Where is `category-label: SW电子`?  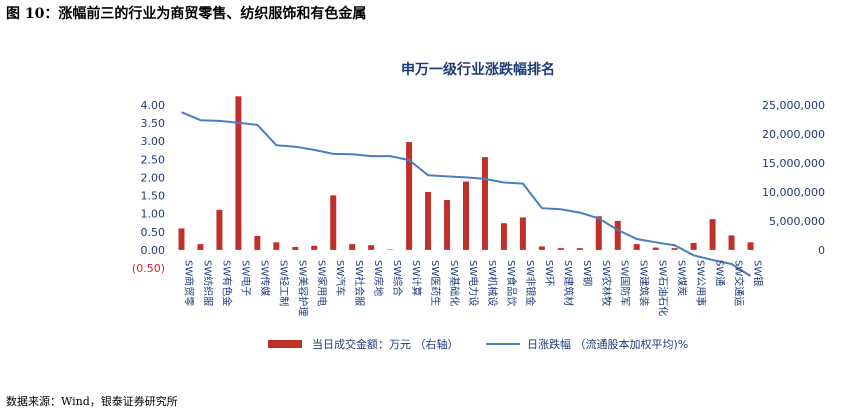
category-label: SW电子 is located at coordinates (245, 278).